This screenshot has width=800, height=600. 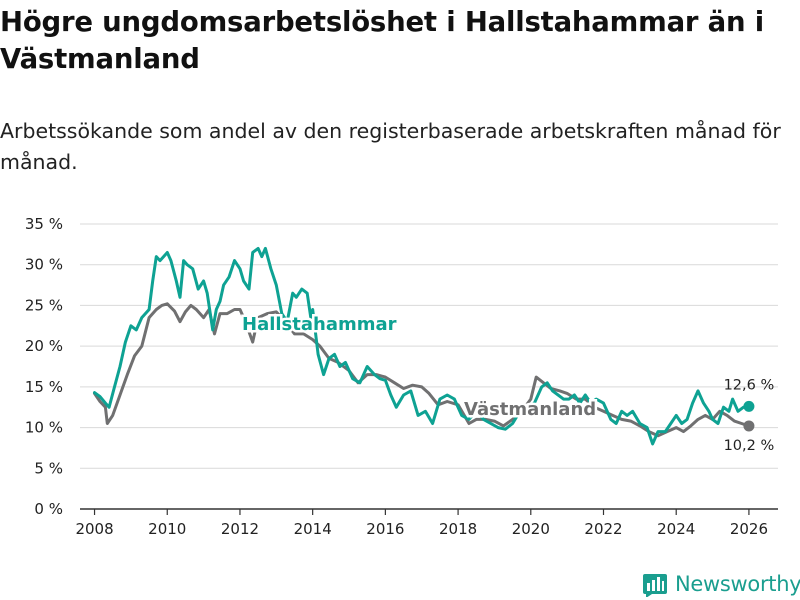 What do you see at coordinates (319, 324) in the screenshot?
I see `series-label-hallstahammar: Hallstahammar` at bounding box center [319, 324].